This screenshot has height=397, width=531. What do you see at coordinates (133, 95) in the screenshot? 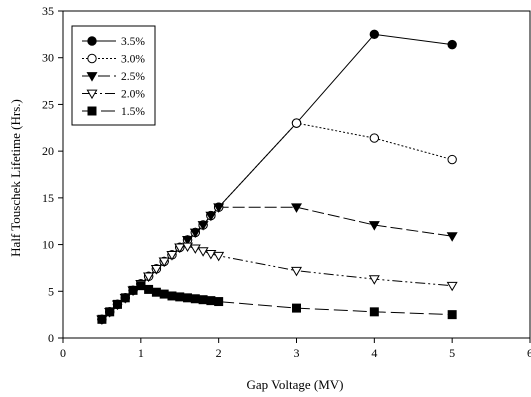
I see `legend-label: 2.0%` at bounding box center [133, 95].